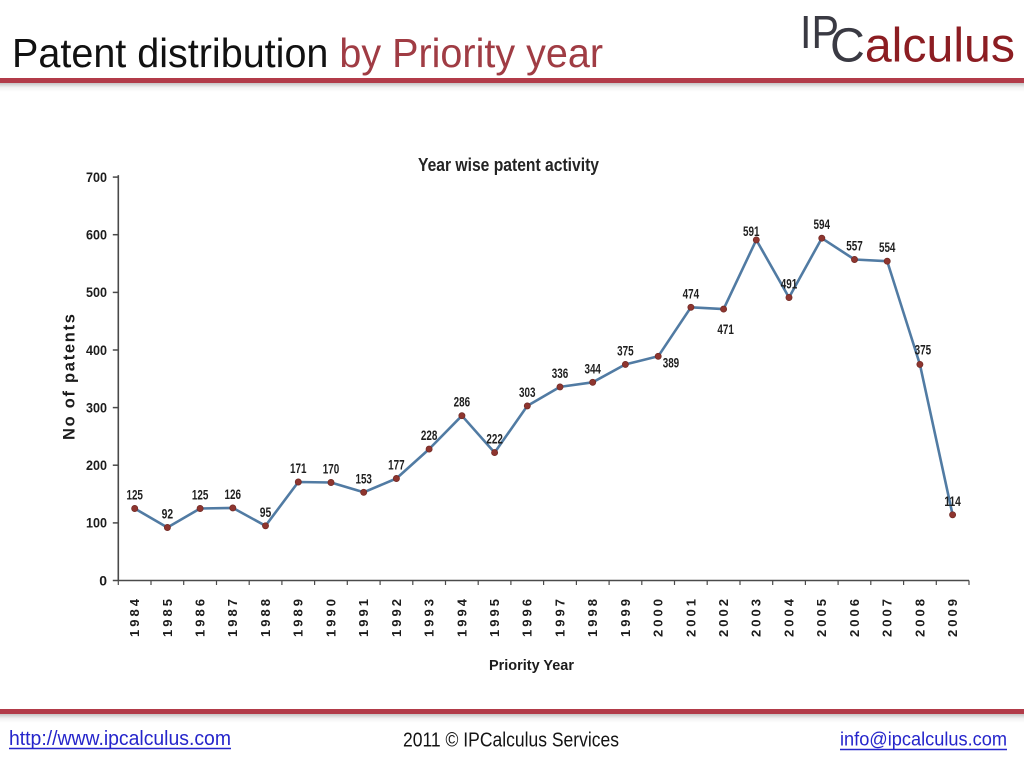 This screenshot has height=768, width=1024. I want to click on svg-text: IP, so click(819, 32).